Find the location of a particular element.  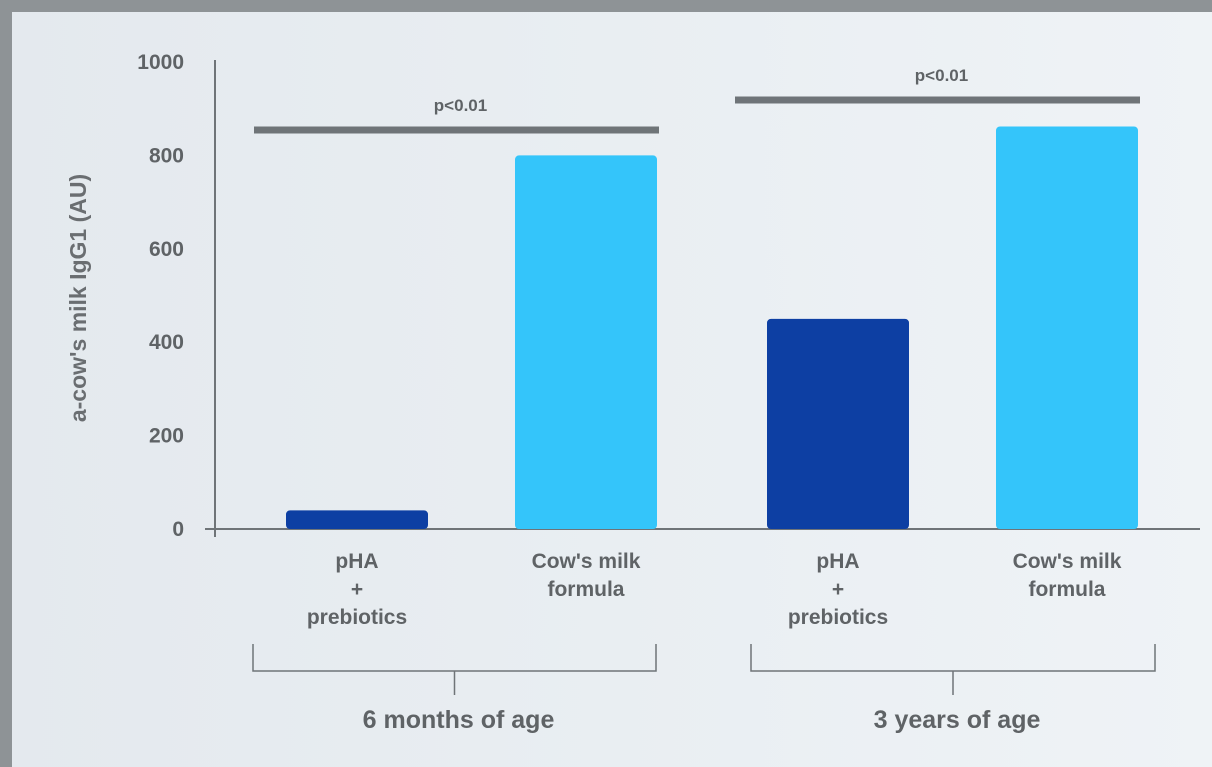

y-tick-label: 1000 is located at coordinates (160, 62).